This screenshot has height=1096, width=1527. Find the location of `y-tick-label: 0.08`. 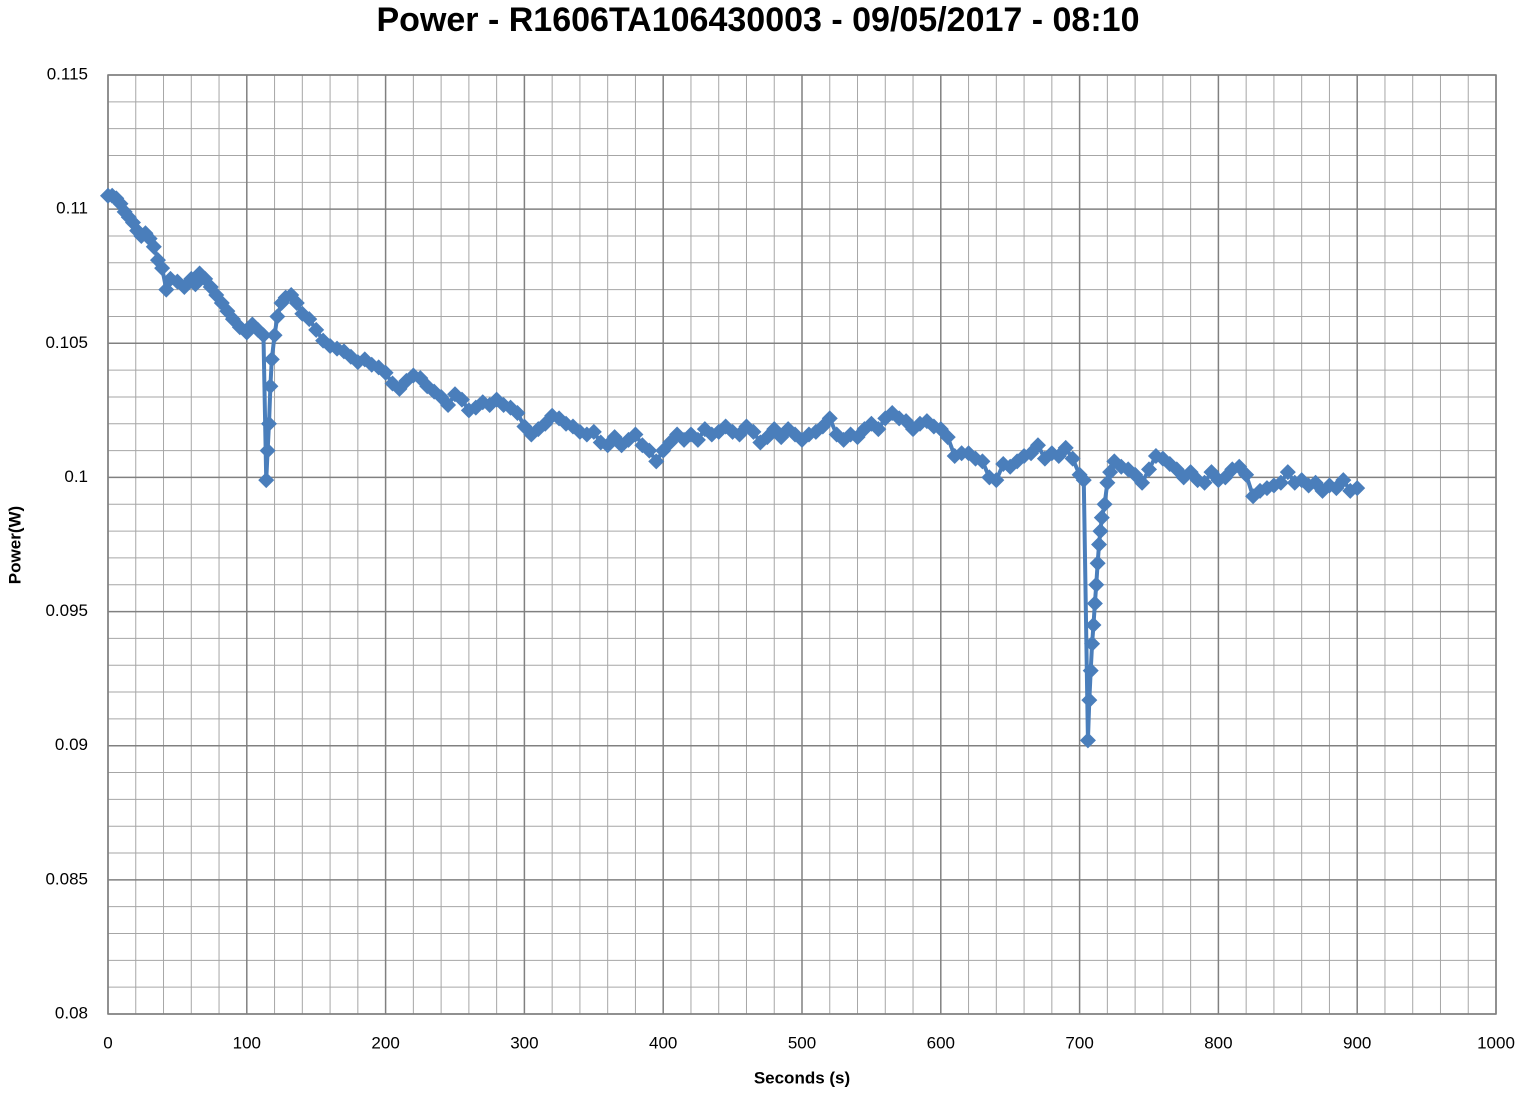

y-tick-label: 0.08 is located at coordinates (71, 1012).